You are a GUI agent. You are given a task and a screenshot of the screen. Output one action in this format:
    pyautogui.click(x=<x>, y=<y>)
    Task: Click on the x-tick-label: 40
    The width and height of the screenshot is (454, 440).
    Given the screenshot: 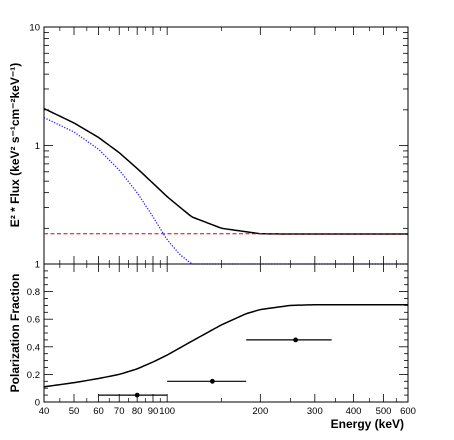 What is the action you would take?
    pyautogui.click(x=44, y=411)
    